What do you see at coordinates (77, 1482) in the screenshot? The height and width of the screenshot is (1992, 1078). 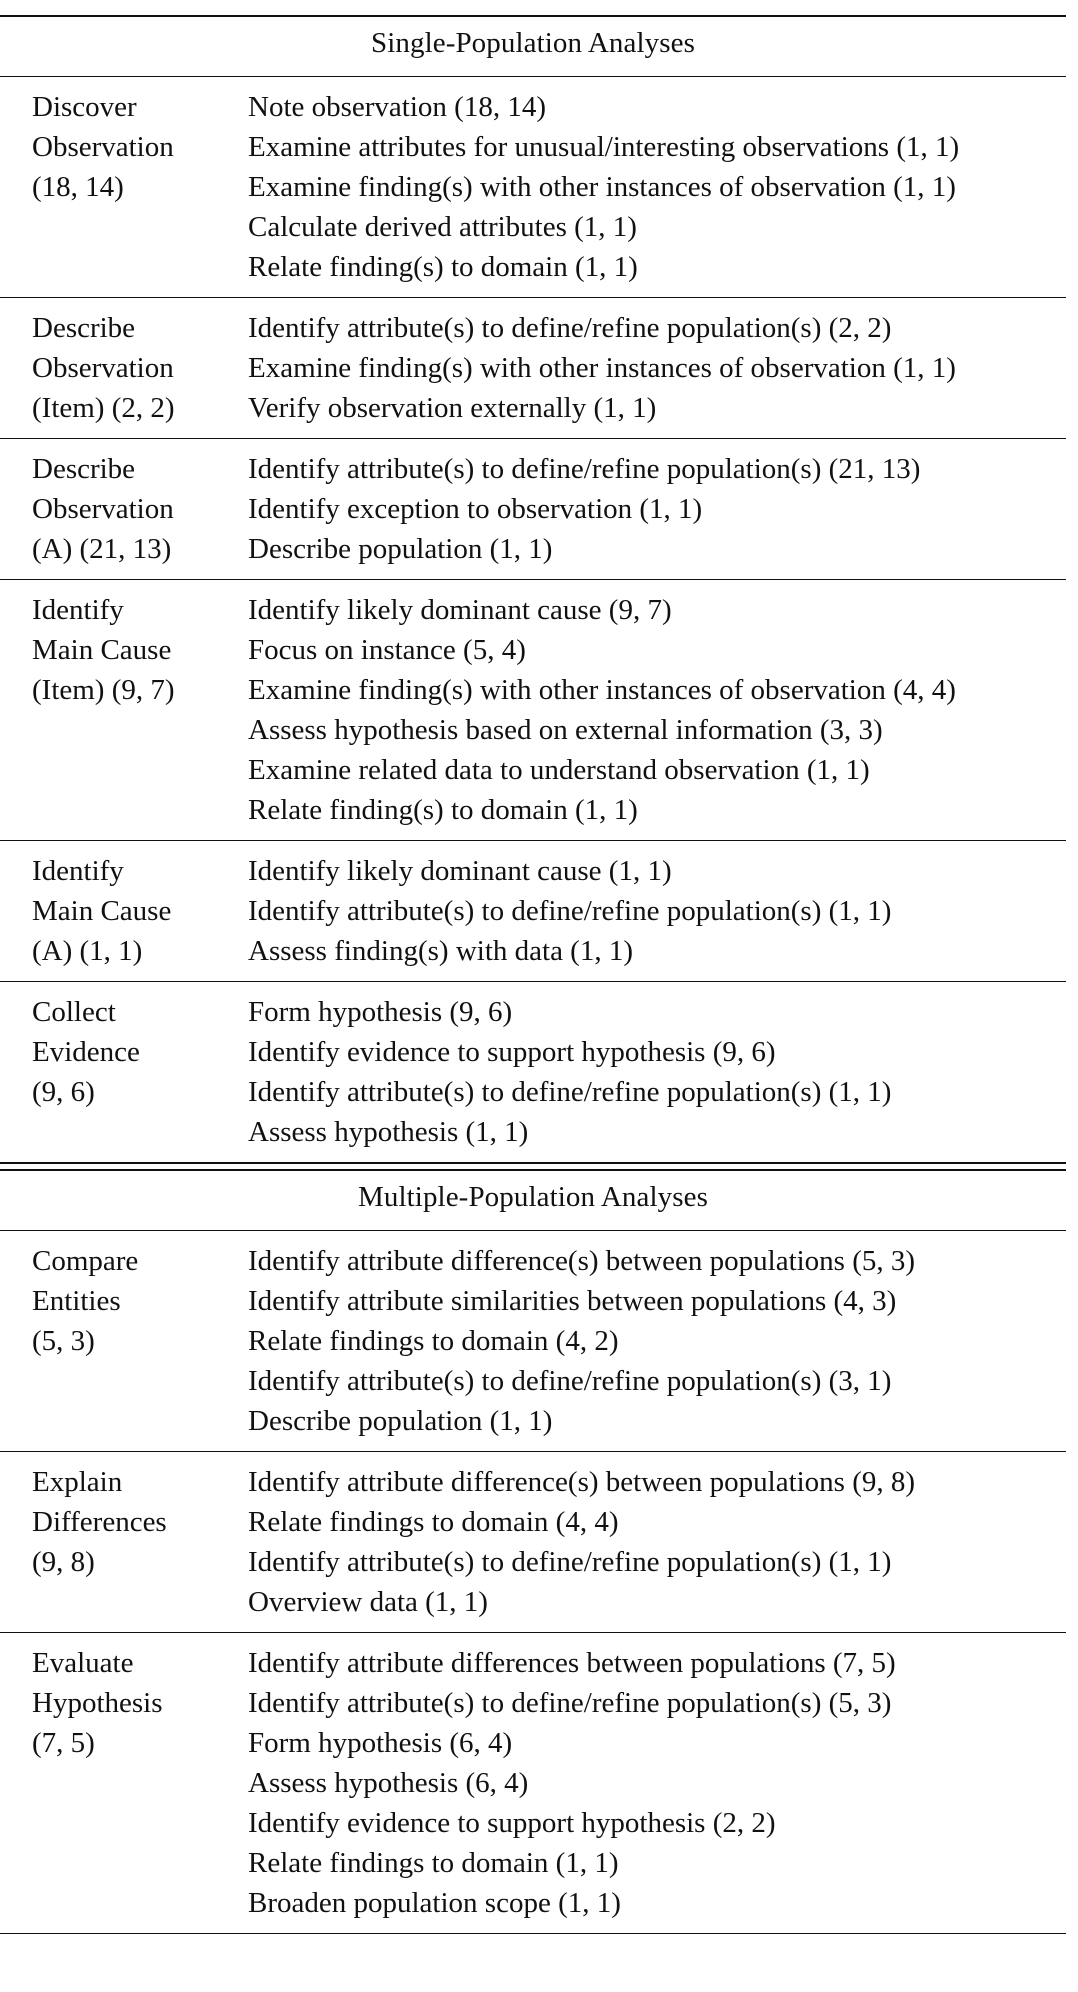 I see `analysis-type-label-line: Explain` at bounding box center [77, 1482].